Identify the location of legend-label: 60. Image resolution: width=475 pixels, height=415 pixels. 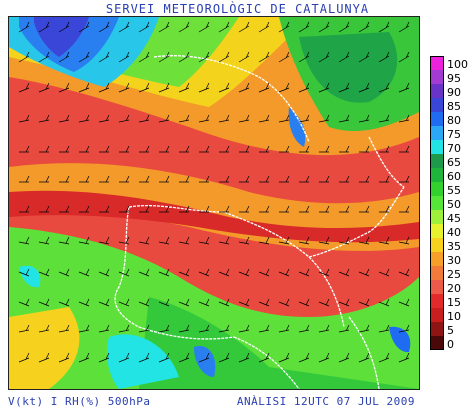
(454, 176).